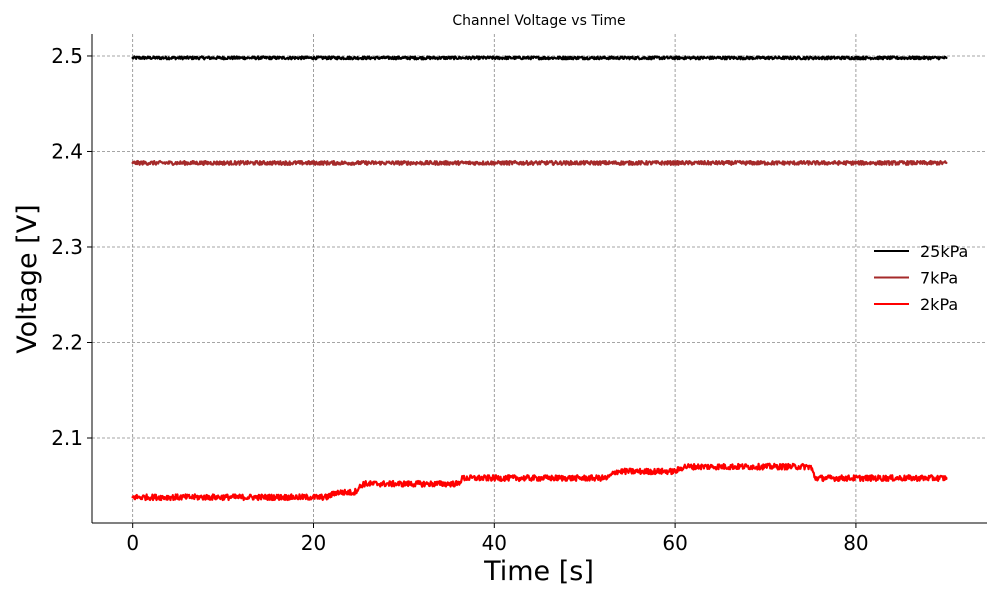 The height and width of the screenshot is (600, 1000). Describe the element at coordinates (67, 438) in the screenshot. I see `y-tick-label: 2.1` at that location.